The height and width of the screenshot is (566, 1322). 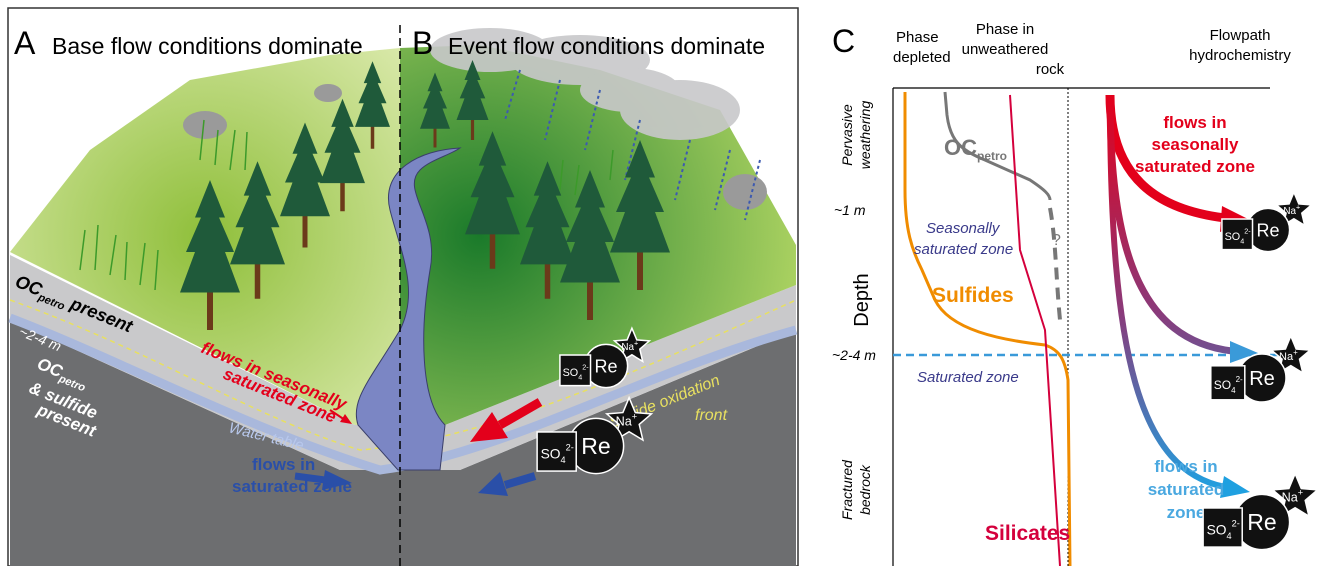 I want to click on zone-label: bedrock, so click(x=865, y=489).